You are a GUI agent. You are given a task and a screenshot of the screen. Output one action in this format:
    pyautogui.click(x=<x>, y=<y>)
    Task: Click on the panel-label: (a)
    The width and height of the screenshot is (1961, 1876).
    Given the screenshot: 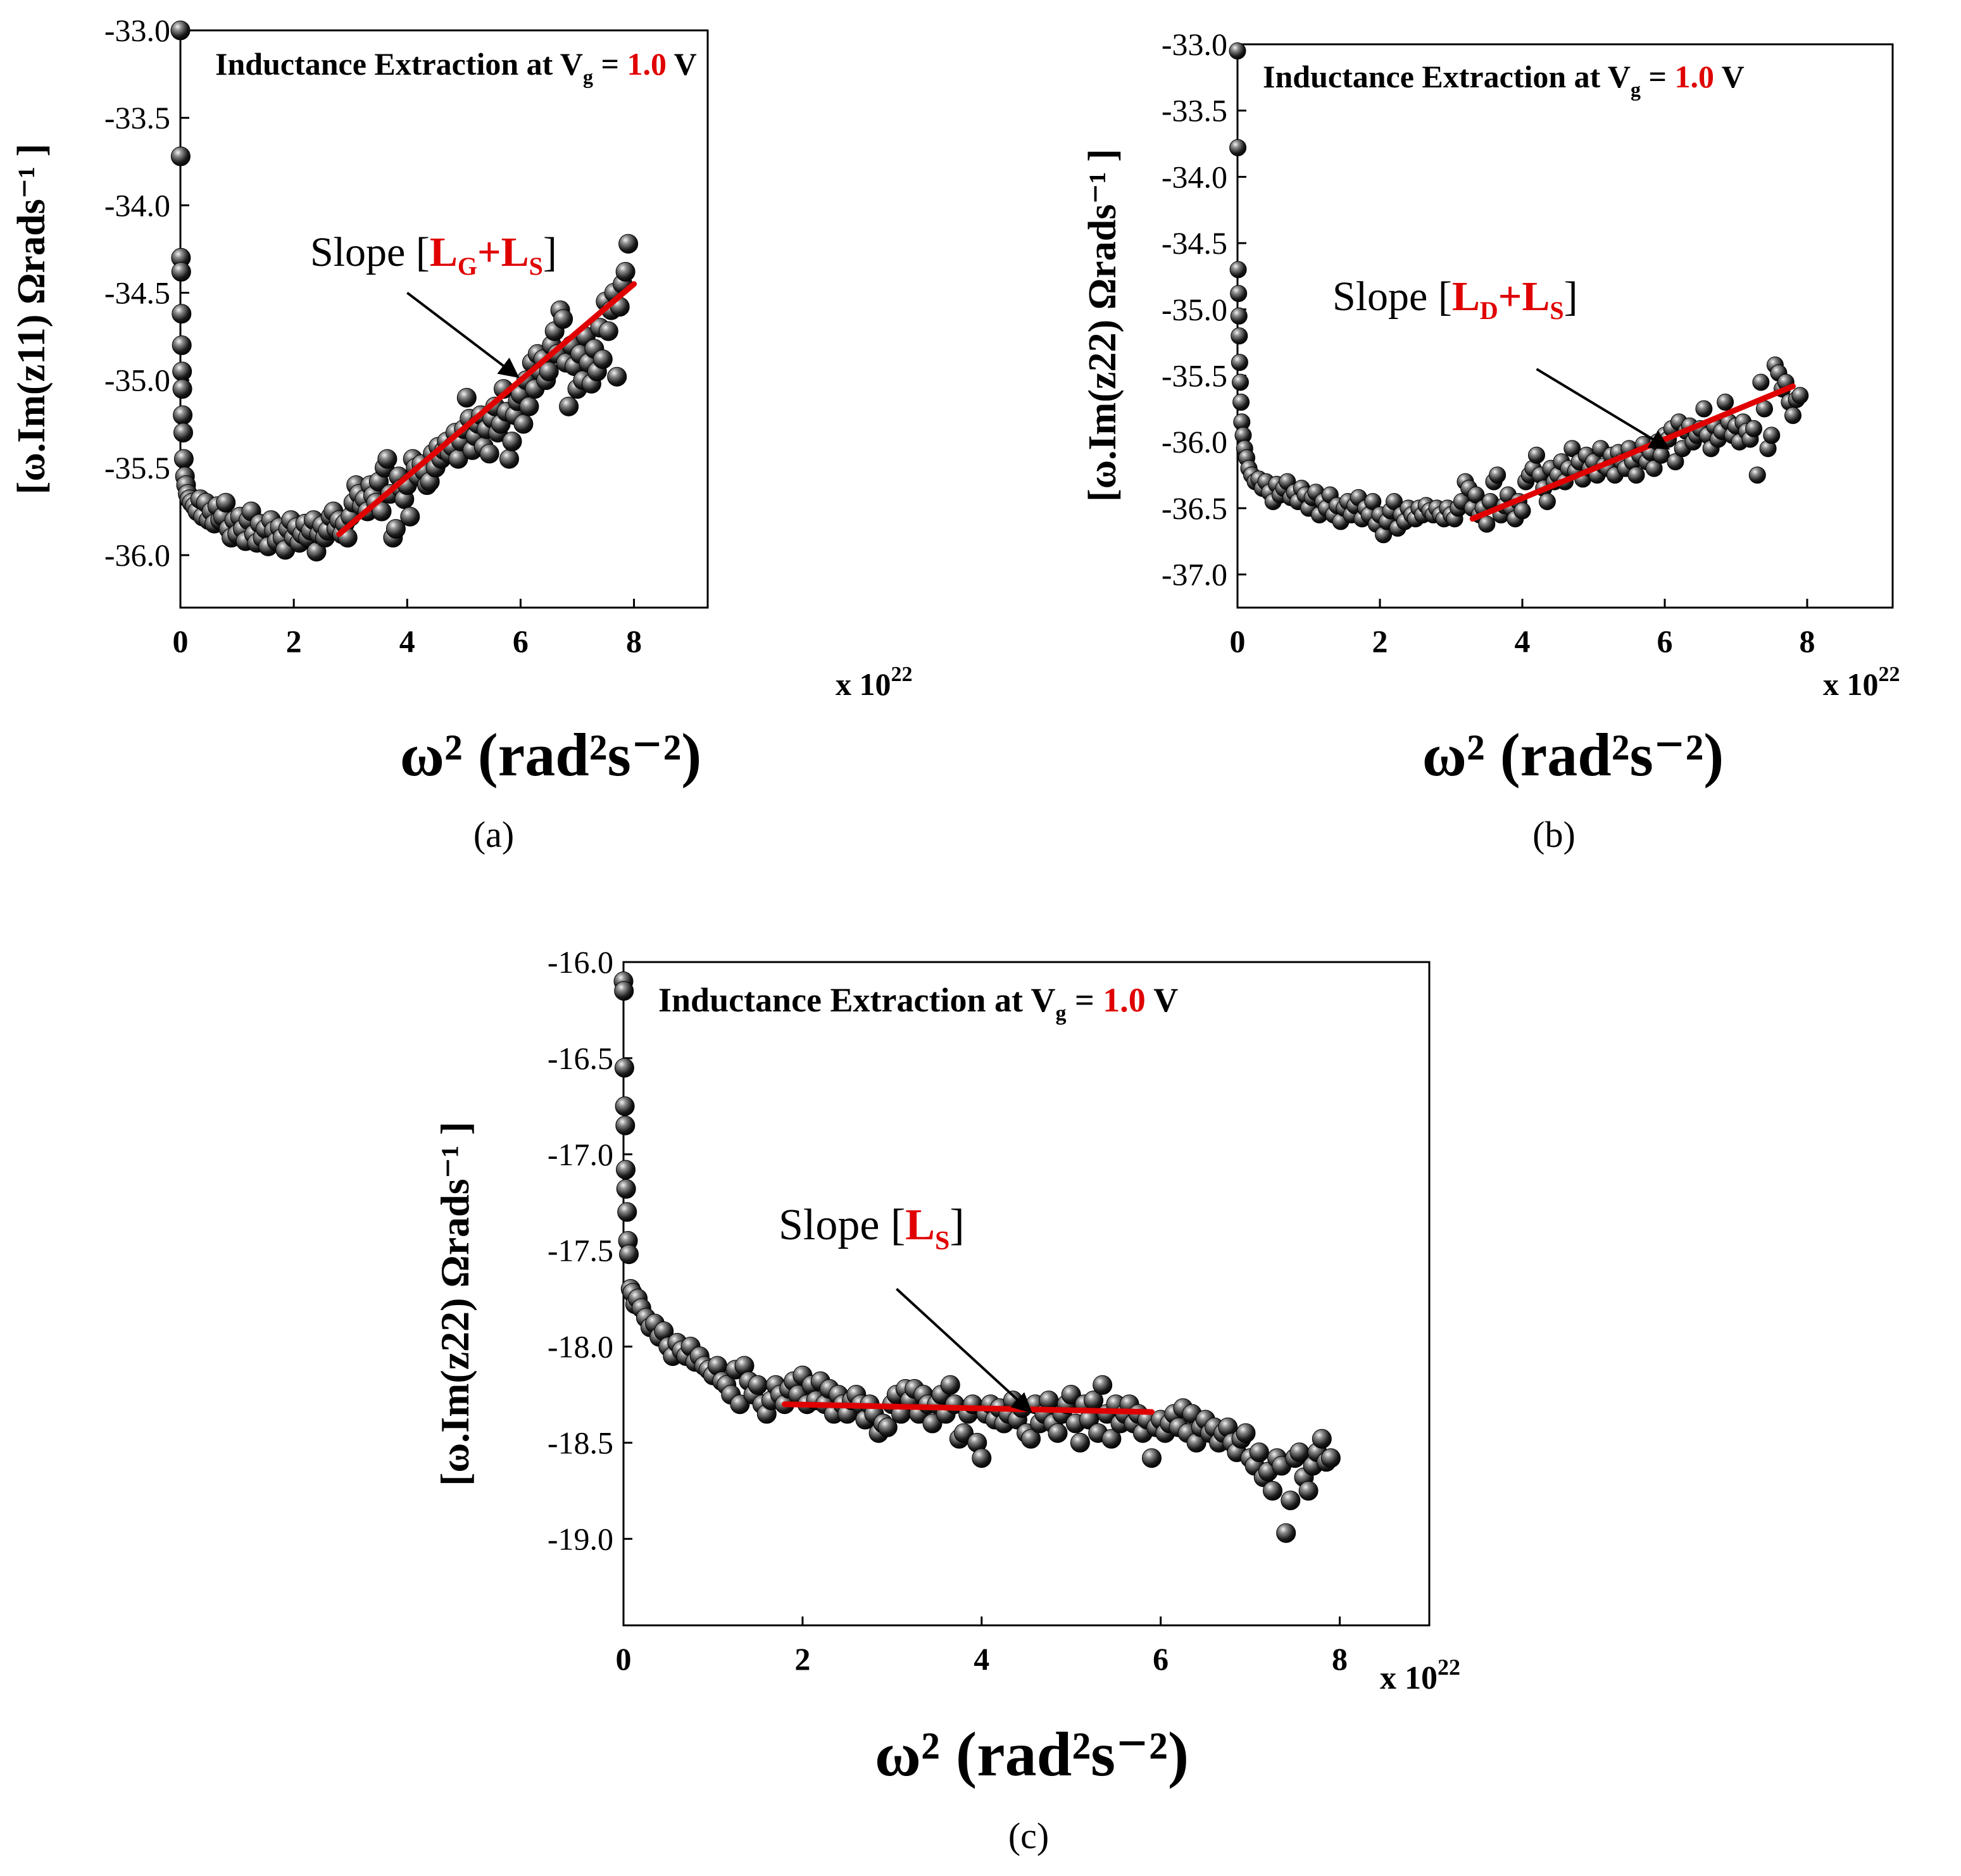 What is the action you would take?
    pyautogui.click(x=493, y=834)
    